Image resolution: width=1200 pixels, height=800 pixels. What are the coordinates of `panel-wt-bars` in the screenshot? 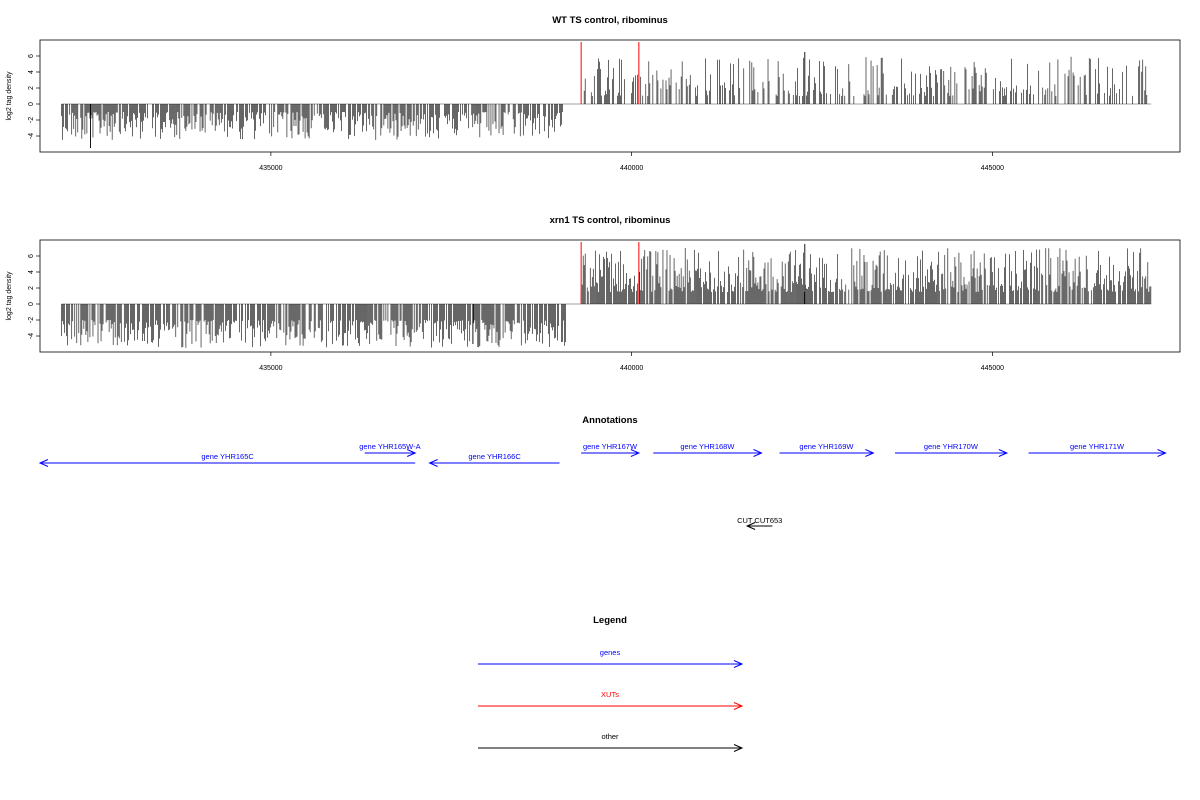 It's located at (606, 95).